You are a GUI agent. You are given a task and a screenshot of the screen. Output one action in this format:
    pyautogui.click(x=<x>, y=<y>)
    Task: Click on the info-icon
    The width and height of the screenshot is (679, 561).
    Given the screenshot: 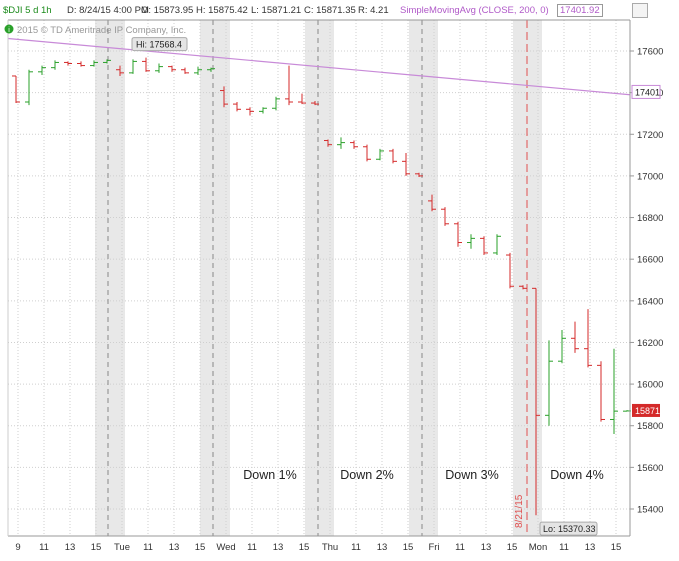 What is the action you would take?
    pyautogui.click(x=9, y=29)
    